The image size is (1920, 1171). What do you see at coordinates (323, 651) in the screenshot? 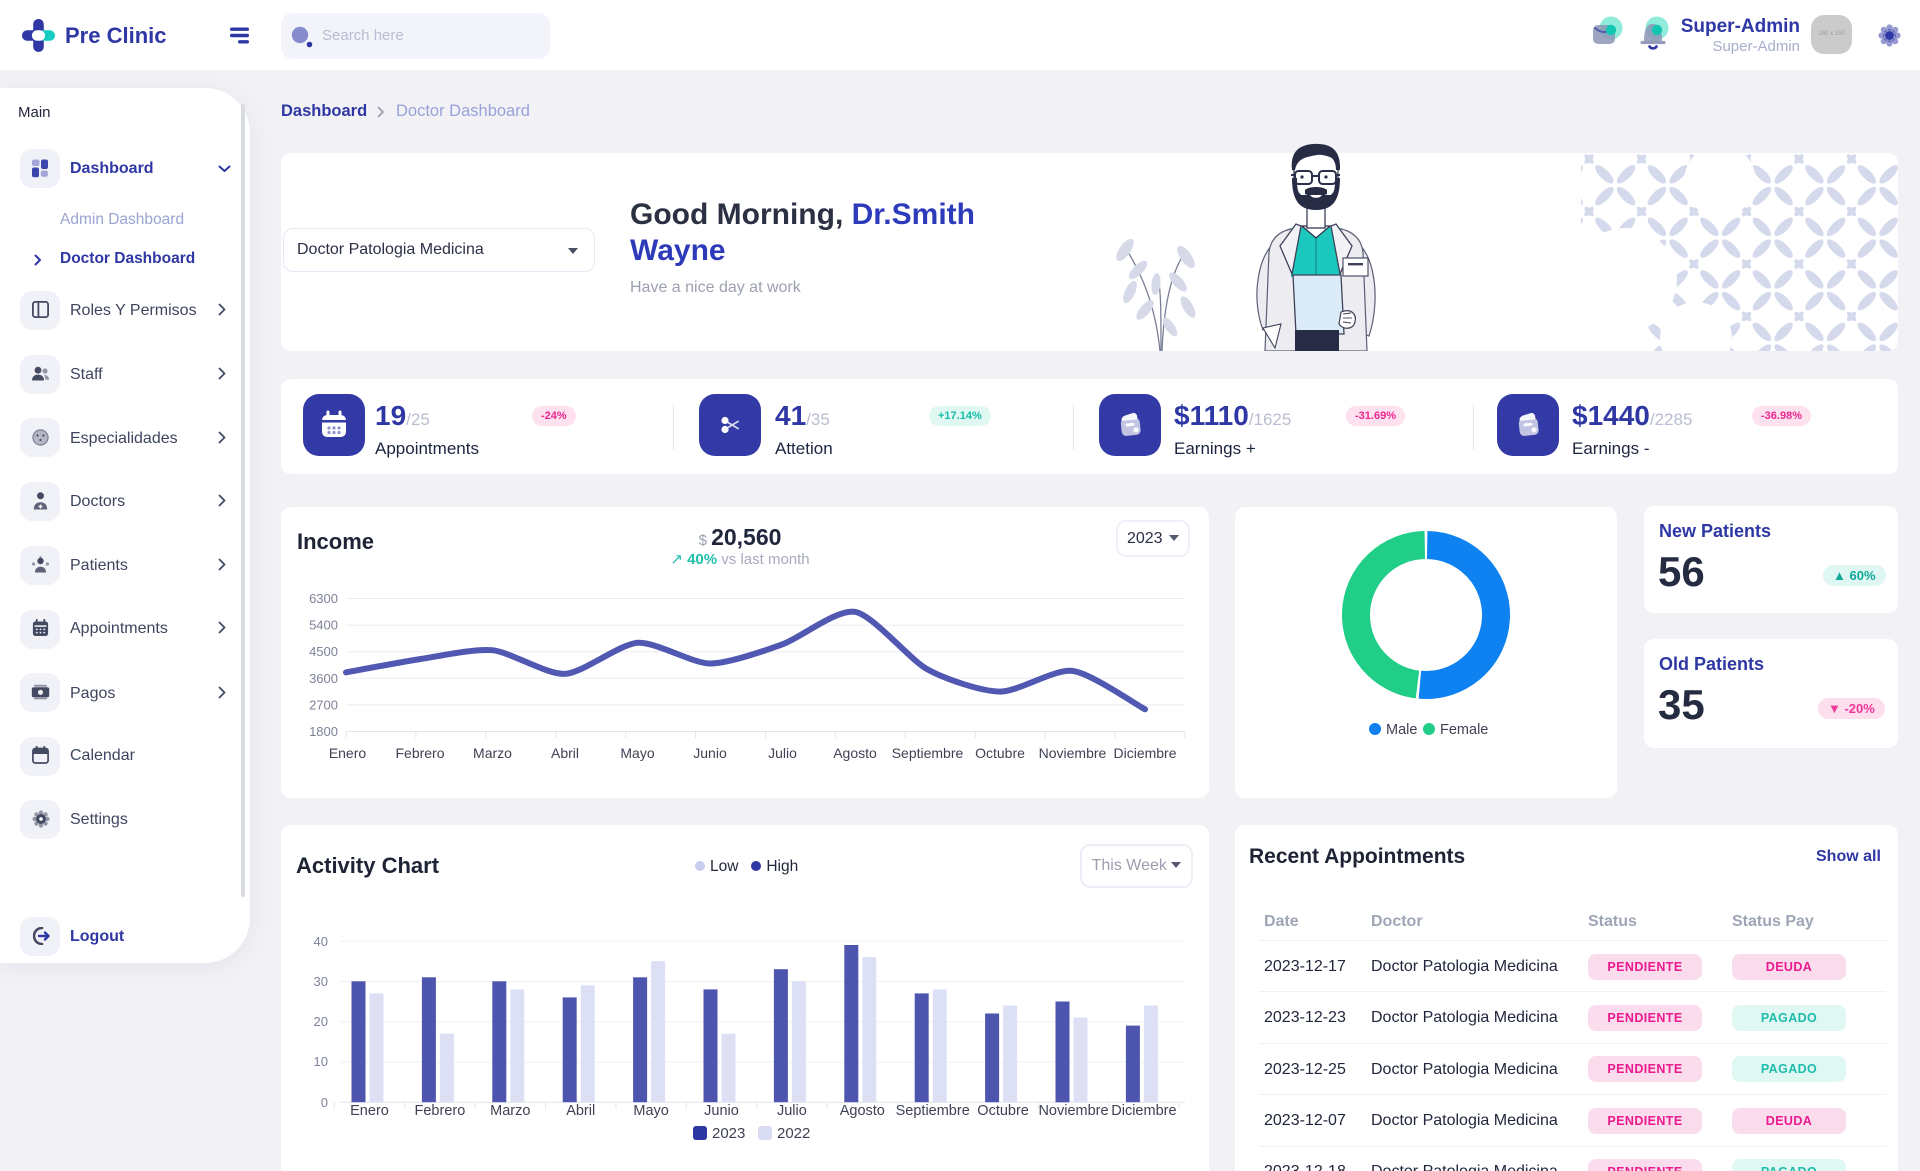
I see `svg-text: 4500` at bounding box center [323, 651].